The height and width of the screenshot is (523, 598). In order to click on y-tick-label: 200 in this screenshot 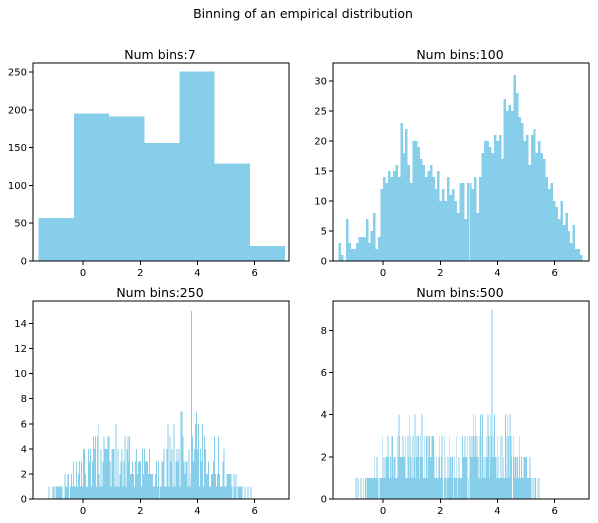, I will do `click(17, 110)`.